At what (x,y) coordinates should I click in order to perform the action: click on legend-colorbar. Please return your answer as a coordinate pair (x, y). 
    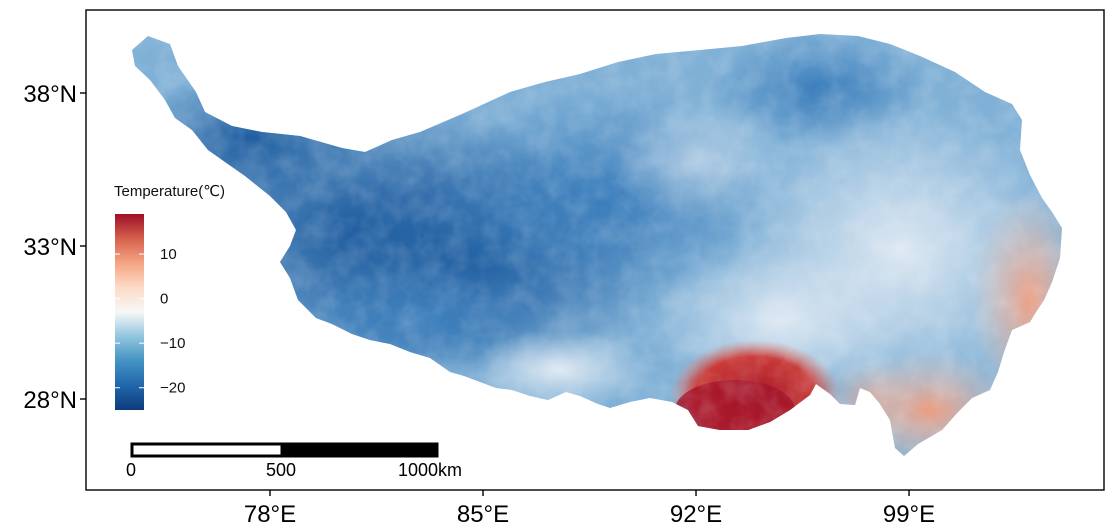
    Looking at the image, I should click on (129, 312).